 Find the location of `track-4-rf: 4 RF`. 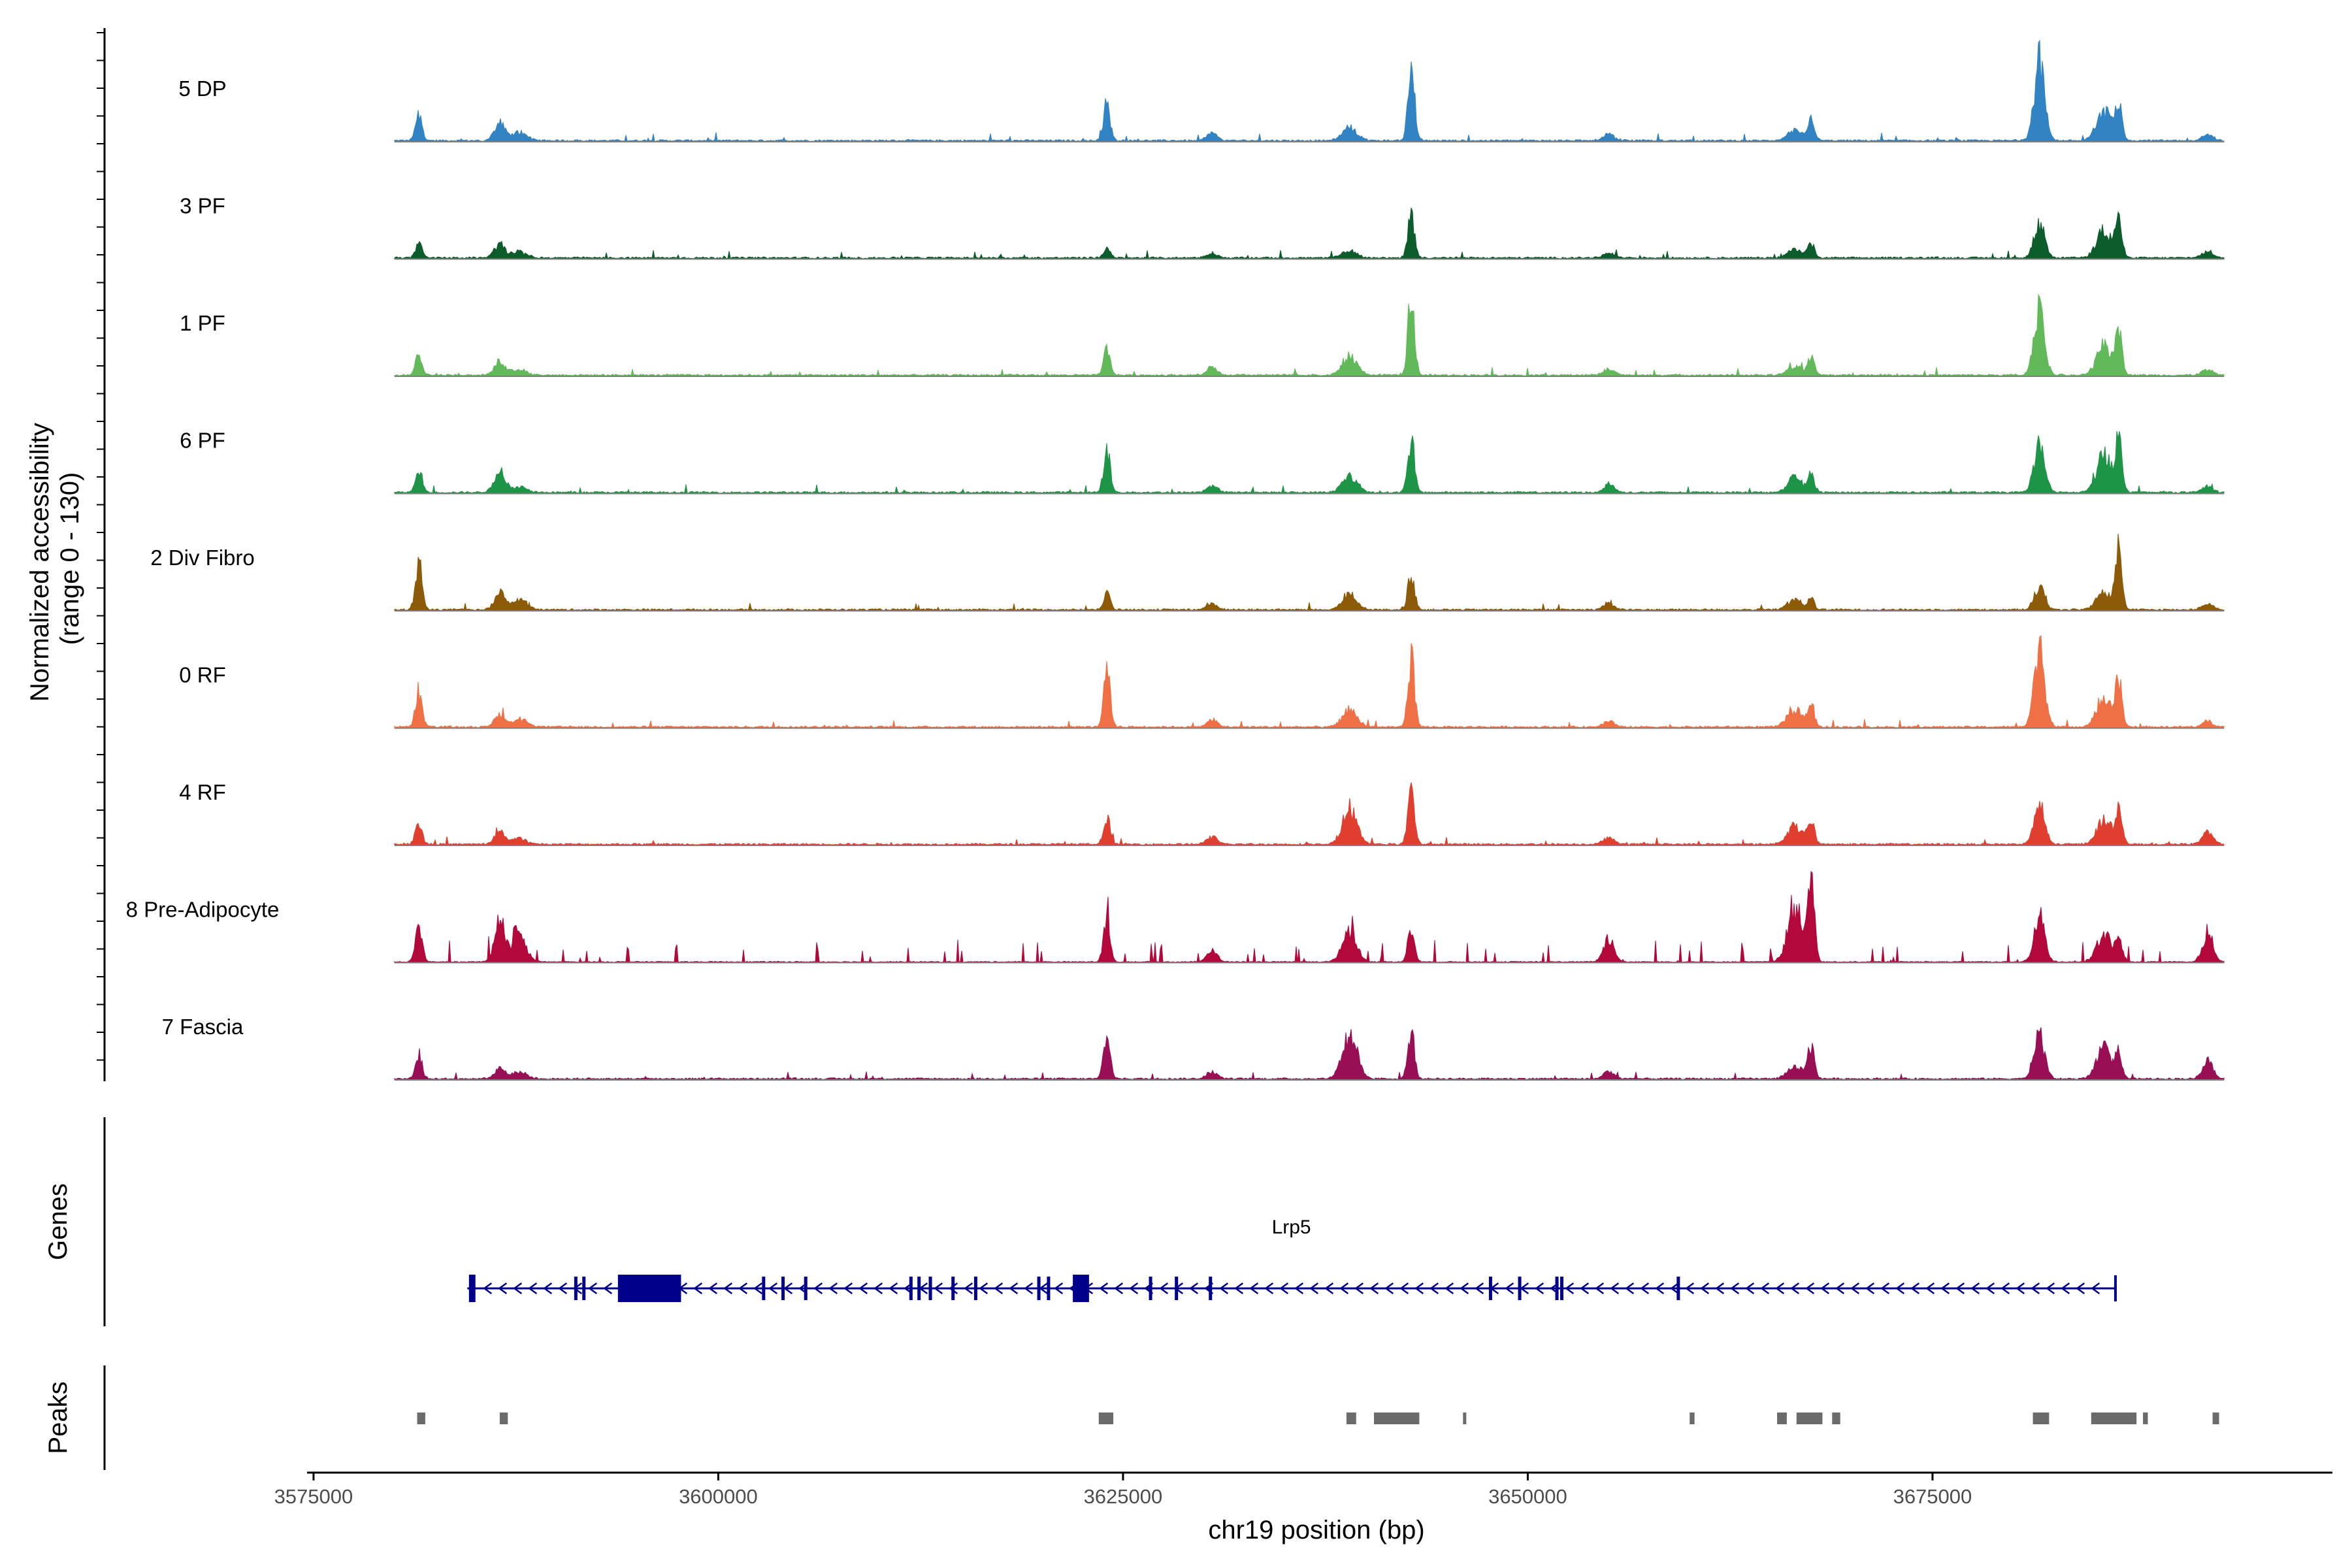

track-4-rf: 4 RF is located at coordinates (1202, 813).